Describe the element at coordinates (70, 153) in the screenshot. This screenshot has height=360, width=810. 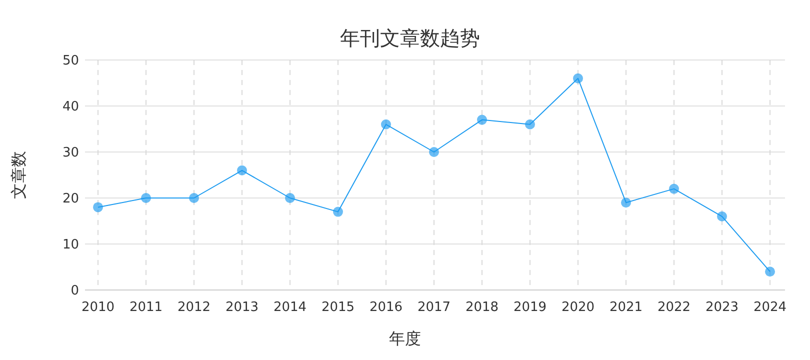
I see `y-tick-label: 30` at that location.